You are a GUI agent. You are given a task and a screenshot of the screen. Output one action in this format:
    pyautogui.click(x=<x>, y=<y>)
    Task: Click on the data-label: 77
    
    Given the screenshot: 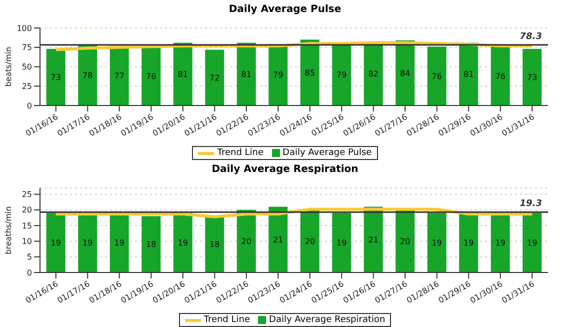 What is the action you would take?
    pyautogui.click(x=119, y=76)
    